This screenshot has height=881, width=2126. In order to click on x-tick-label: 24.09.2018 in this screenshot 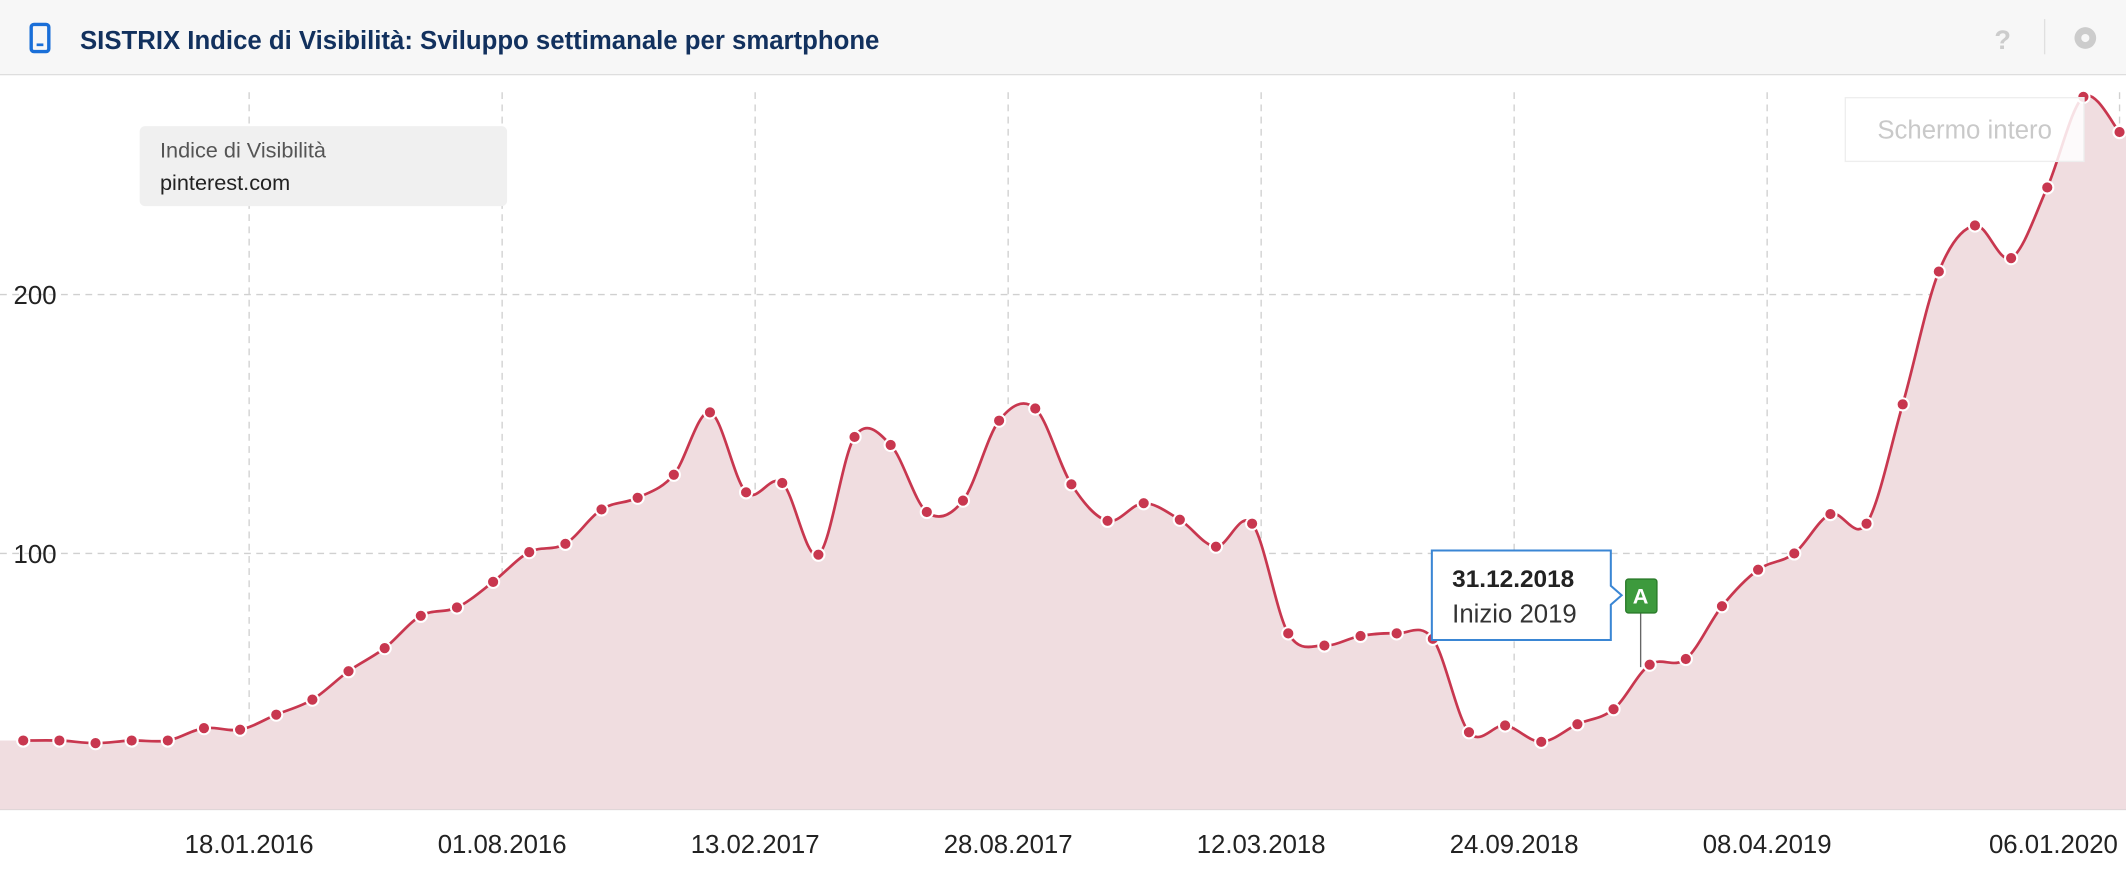, I will do `click(1514, 845)`.